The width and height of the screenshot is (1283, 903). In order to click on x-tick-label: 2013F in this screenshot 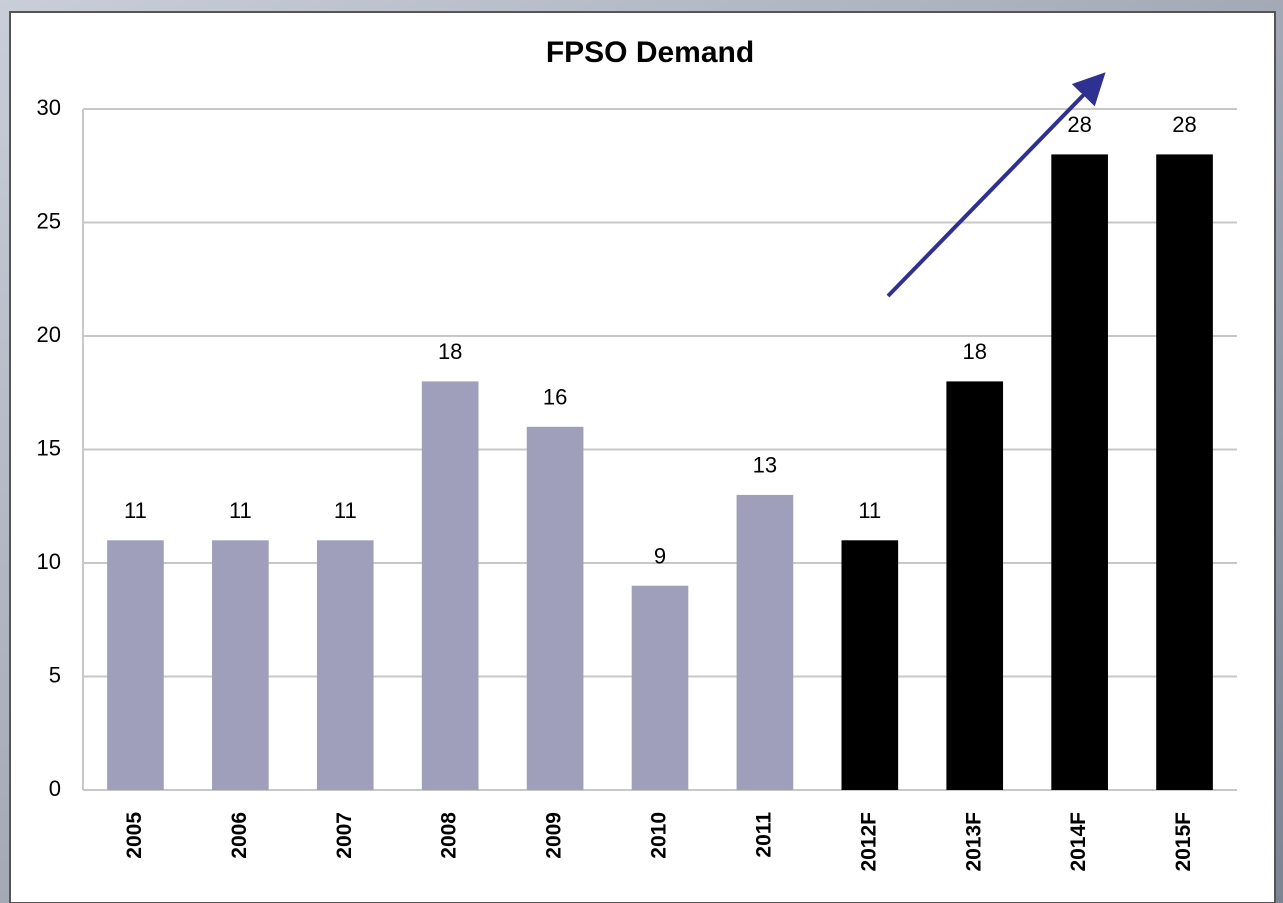, I will do `click(973, 842)`.